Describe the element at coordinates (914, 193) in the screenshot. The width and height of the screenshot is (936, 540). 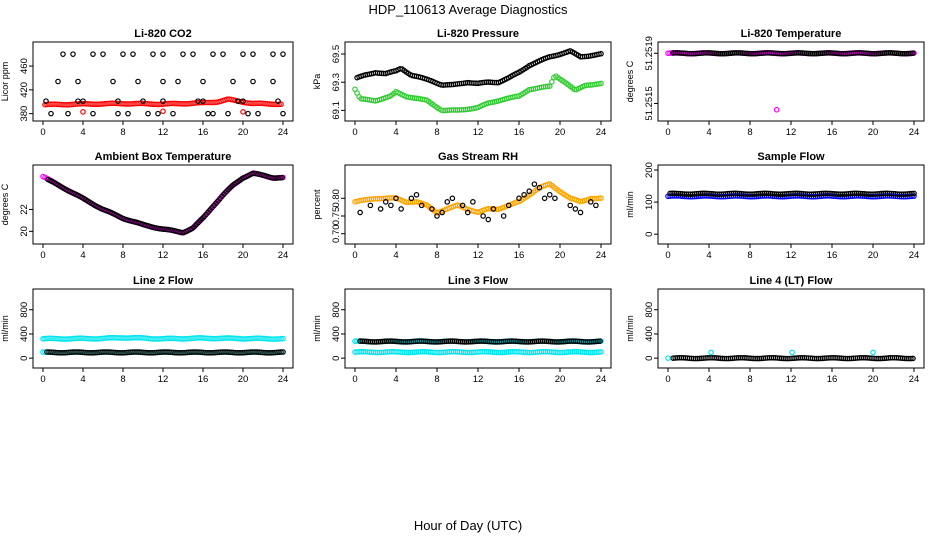
I see `sample-flow-point` at that location.